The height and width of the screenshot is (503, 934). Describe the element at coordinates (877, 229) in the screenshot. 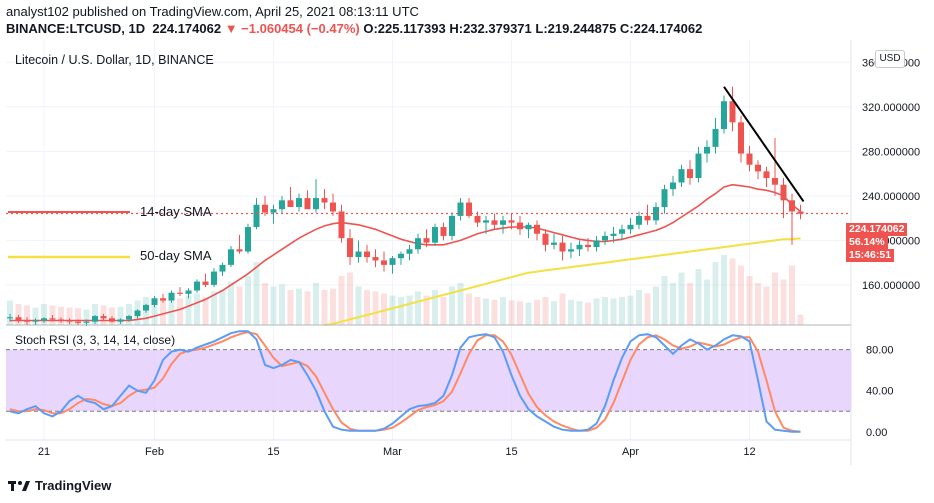

I see `current-price-tag: 224.174062` at that location.